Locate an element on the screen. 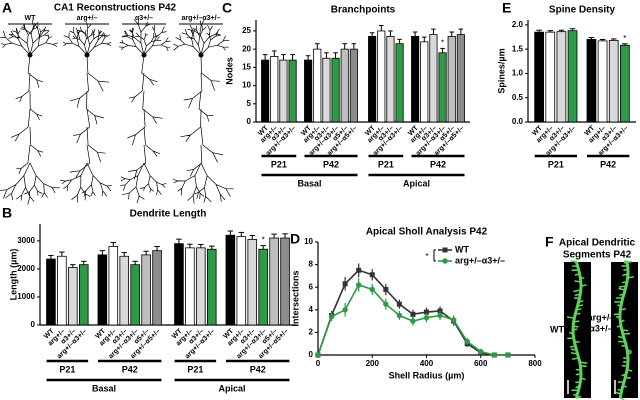 The height and width of the screenshot is (400, 640). panel-title: Segments P42 is located at coordinates (597, 255).